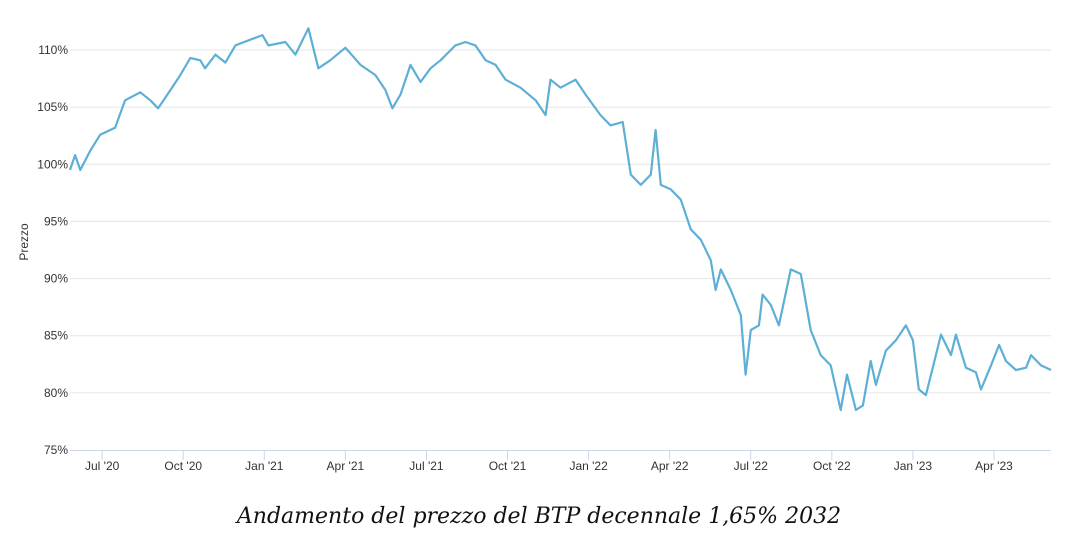  What do you see at coordinates (56, 279) in the screenshot?
I see `y-tick-label: 90%` at bounding box center [56, 279].